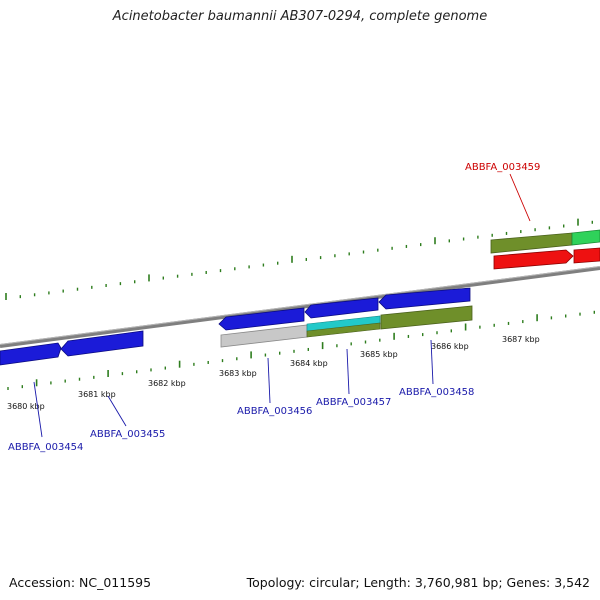 This screenshot has height=600, width=600. Describe the element at coordinates (274, 411) in the screenshot. I see `gene-label-ABBFA_003456: ABBFA_003456` at that location.